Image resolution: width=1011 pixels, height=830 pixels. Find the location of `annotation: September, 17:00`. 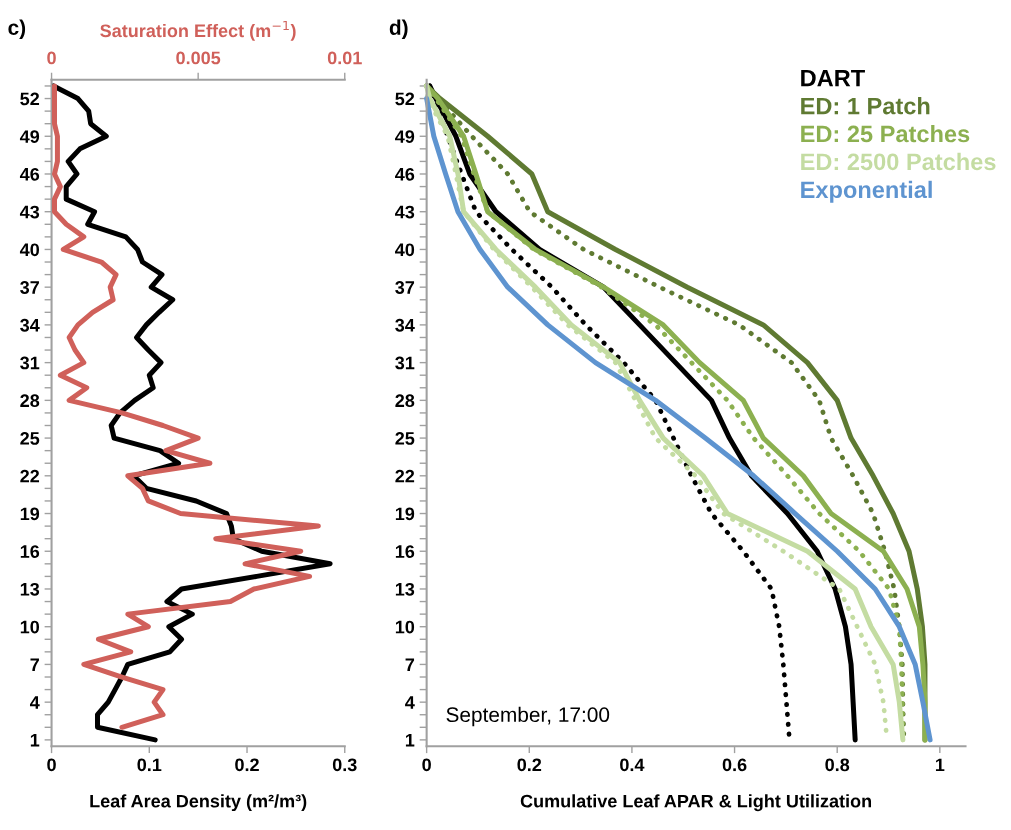

annotation: September, 17:00 is located at coordinates (528, 716).